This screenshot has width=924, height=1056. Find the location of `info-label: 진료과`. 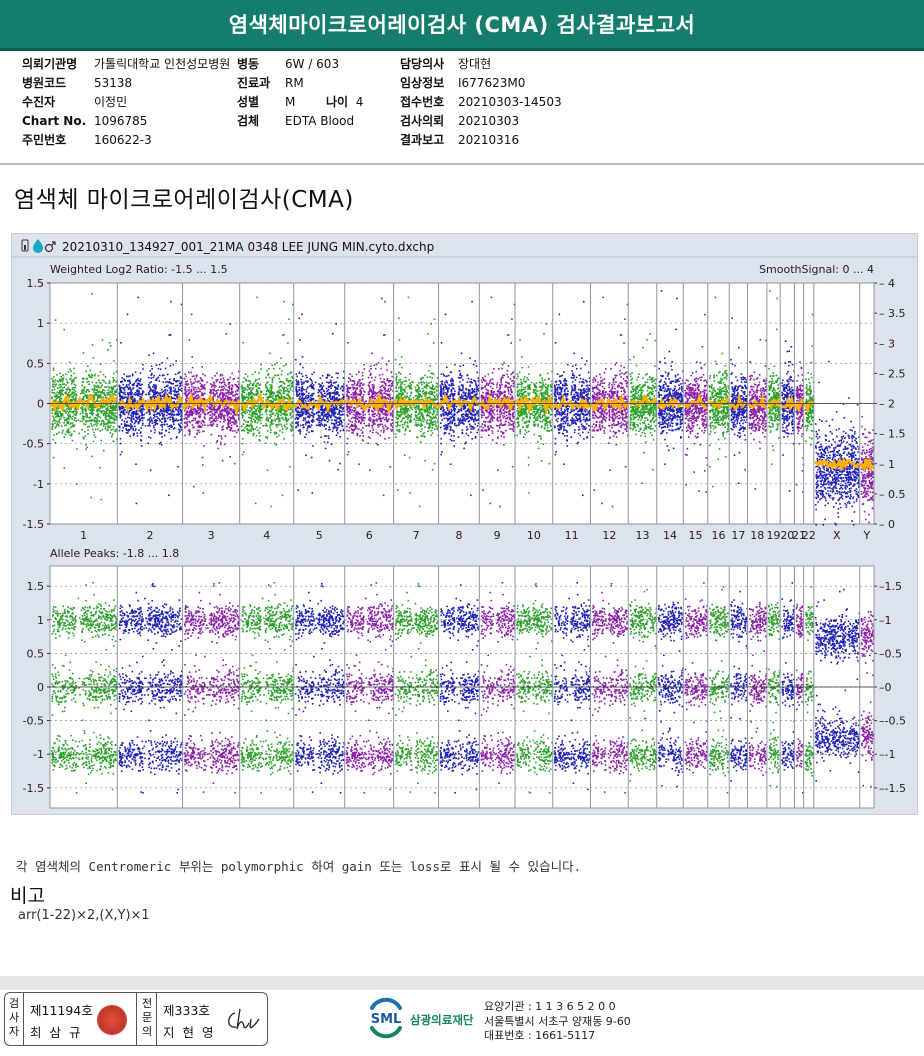

info-label: 진료과 is located at coordinates (261, 83).